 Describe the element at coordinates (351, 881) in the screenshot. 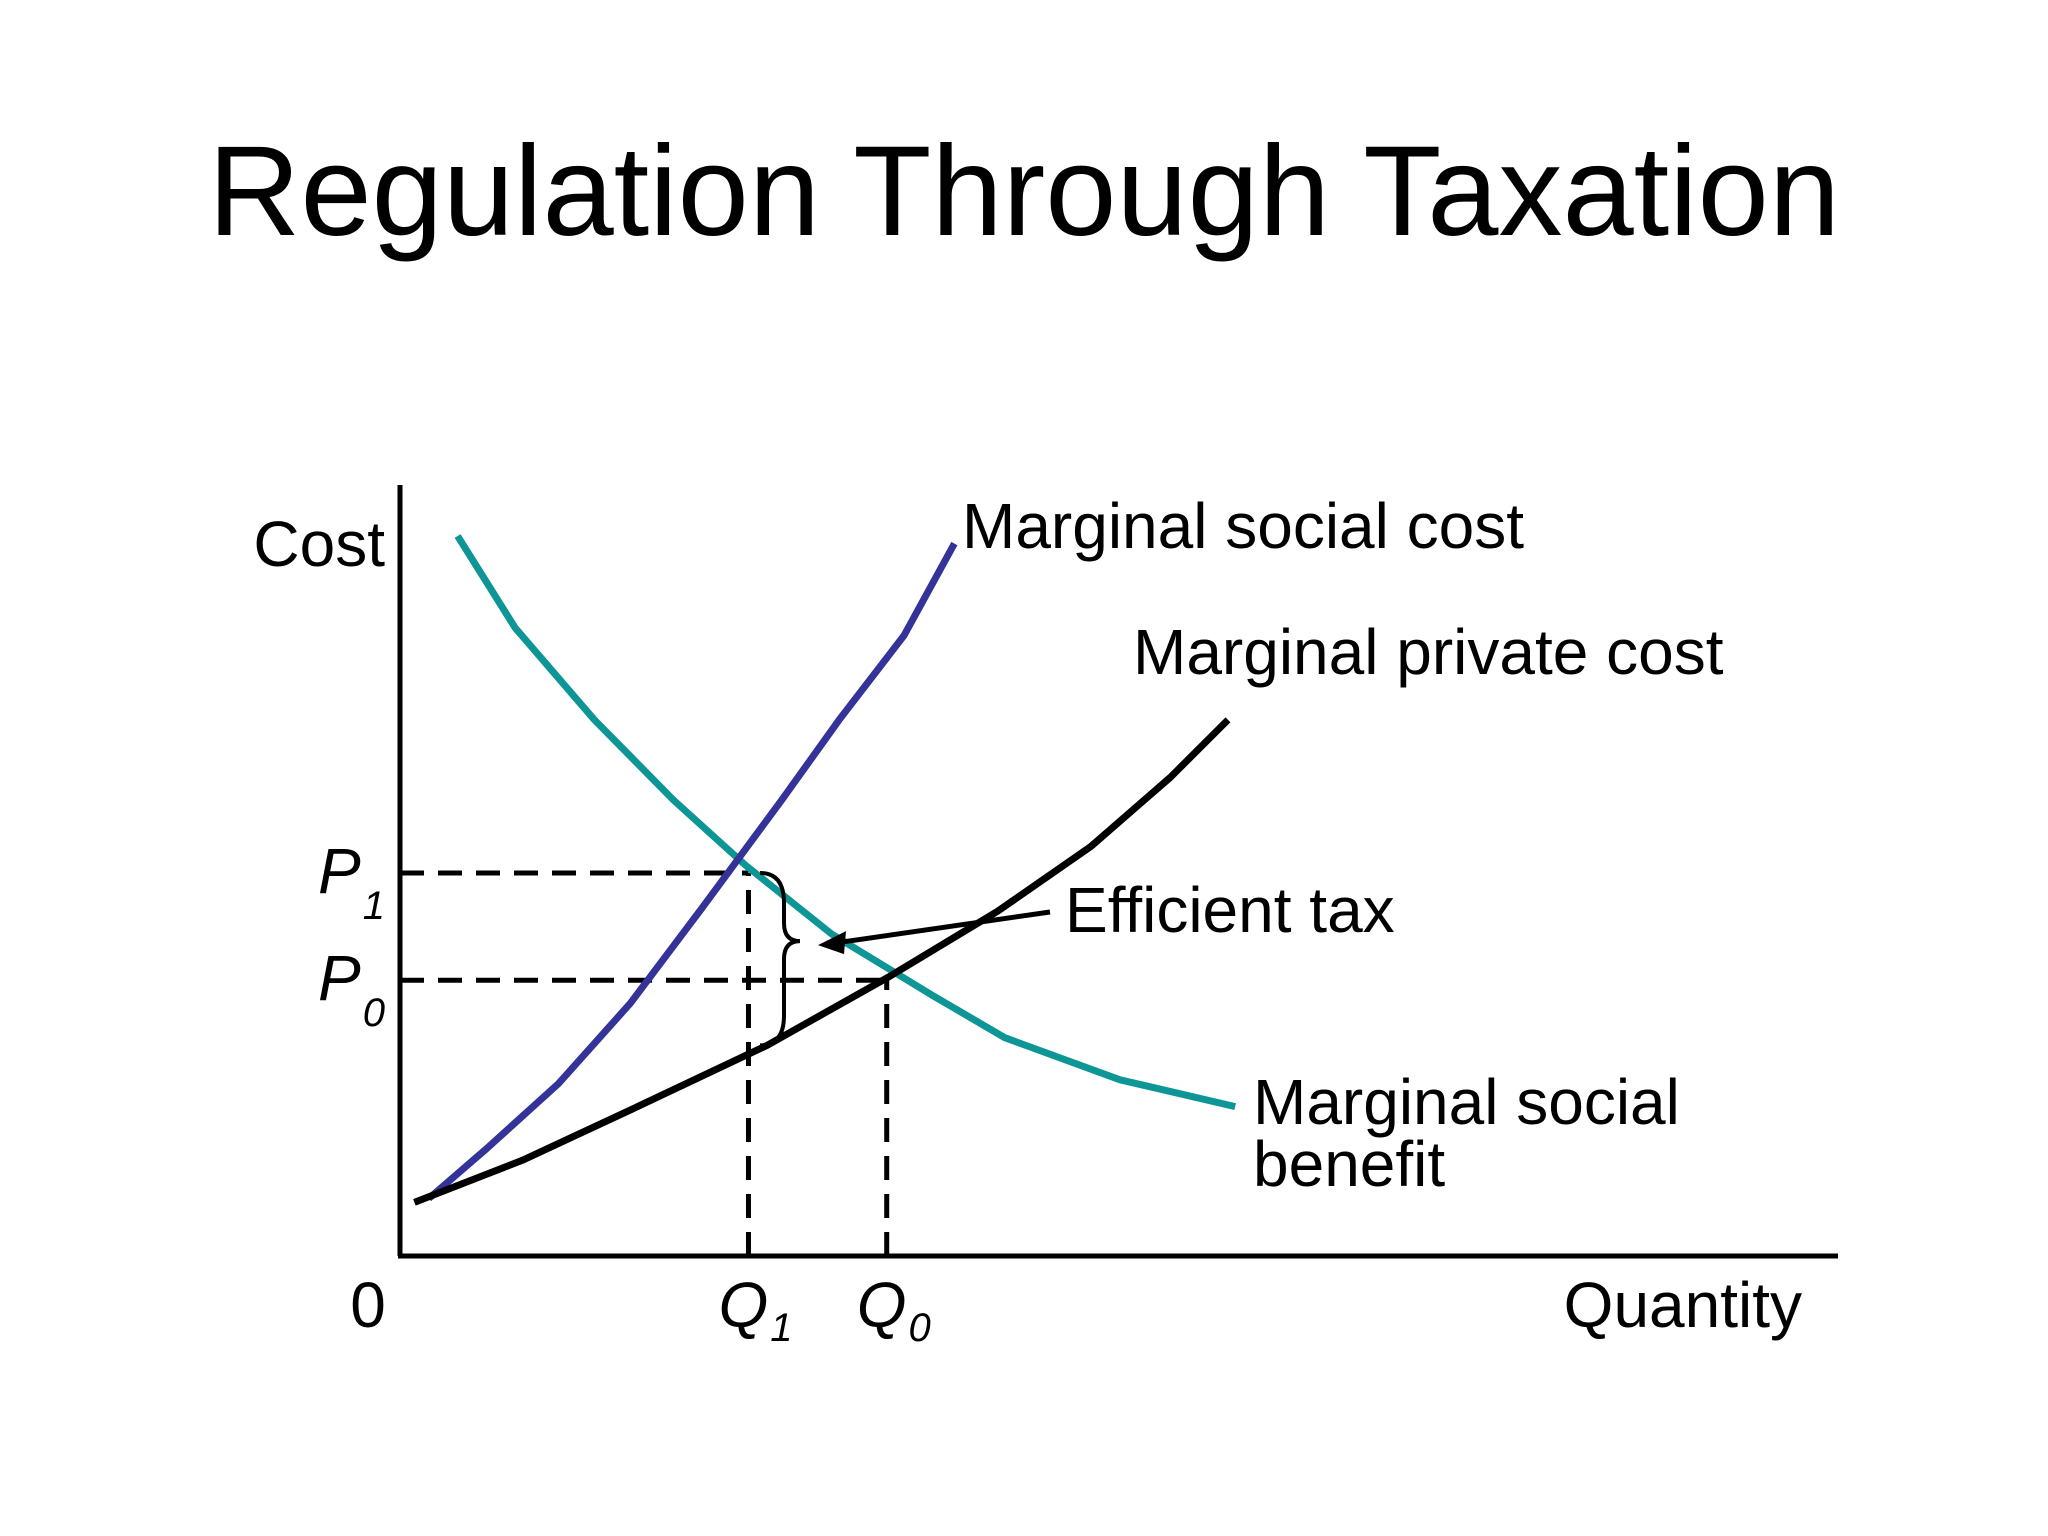

I see `tick-label-p1: P1` at that location.